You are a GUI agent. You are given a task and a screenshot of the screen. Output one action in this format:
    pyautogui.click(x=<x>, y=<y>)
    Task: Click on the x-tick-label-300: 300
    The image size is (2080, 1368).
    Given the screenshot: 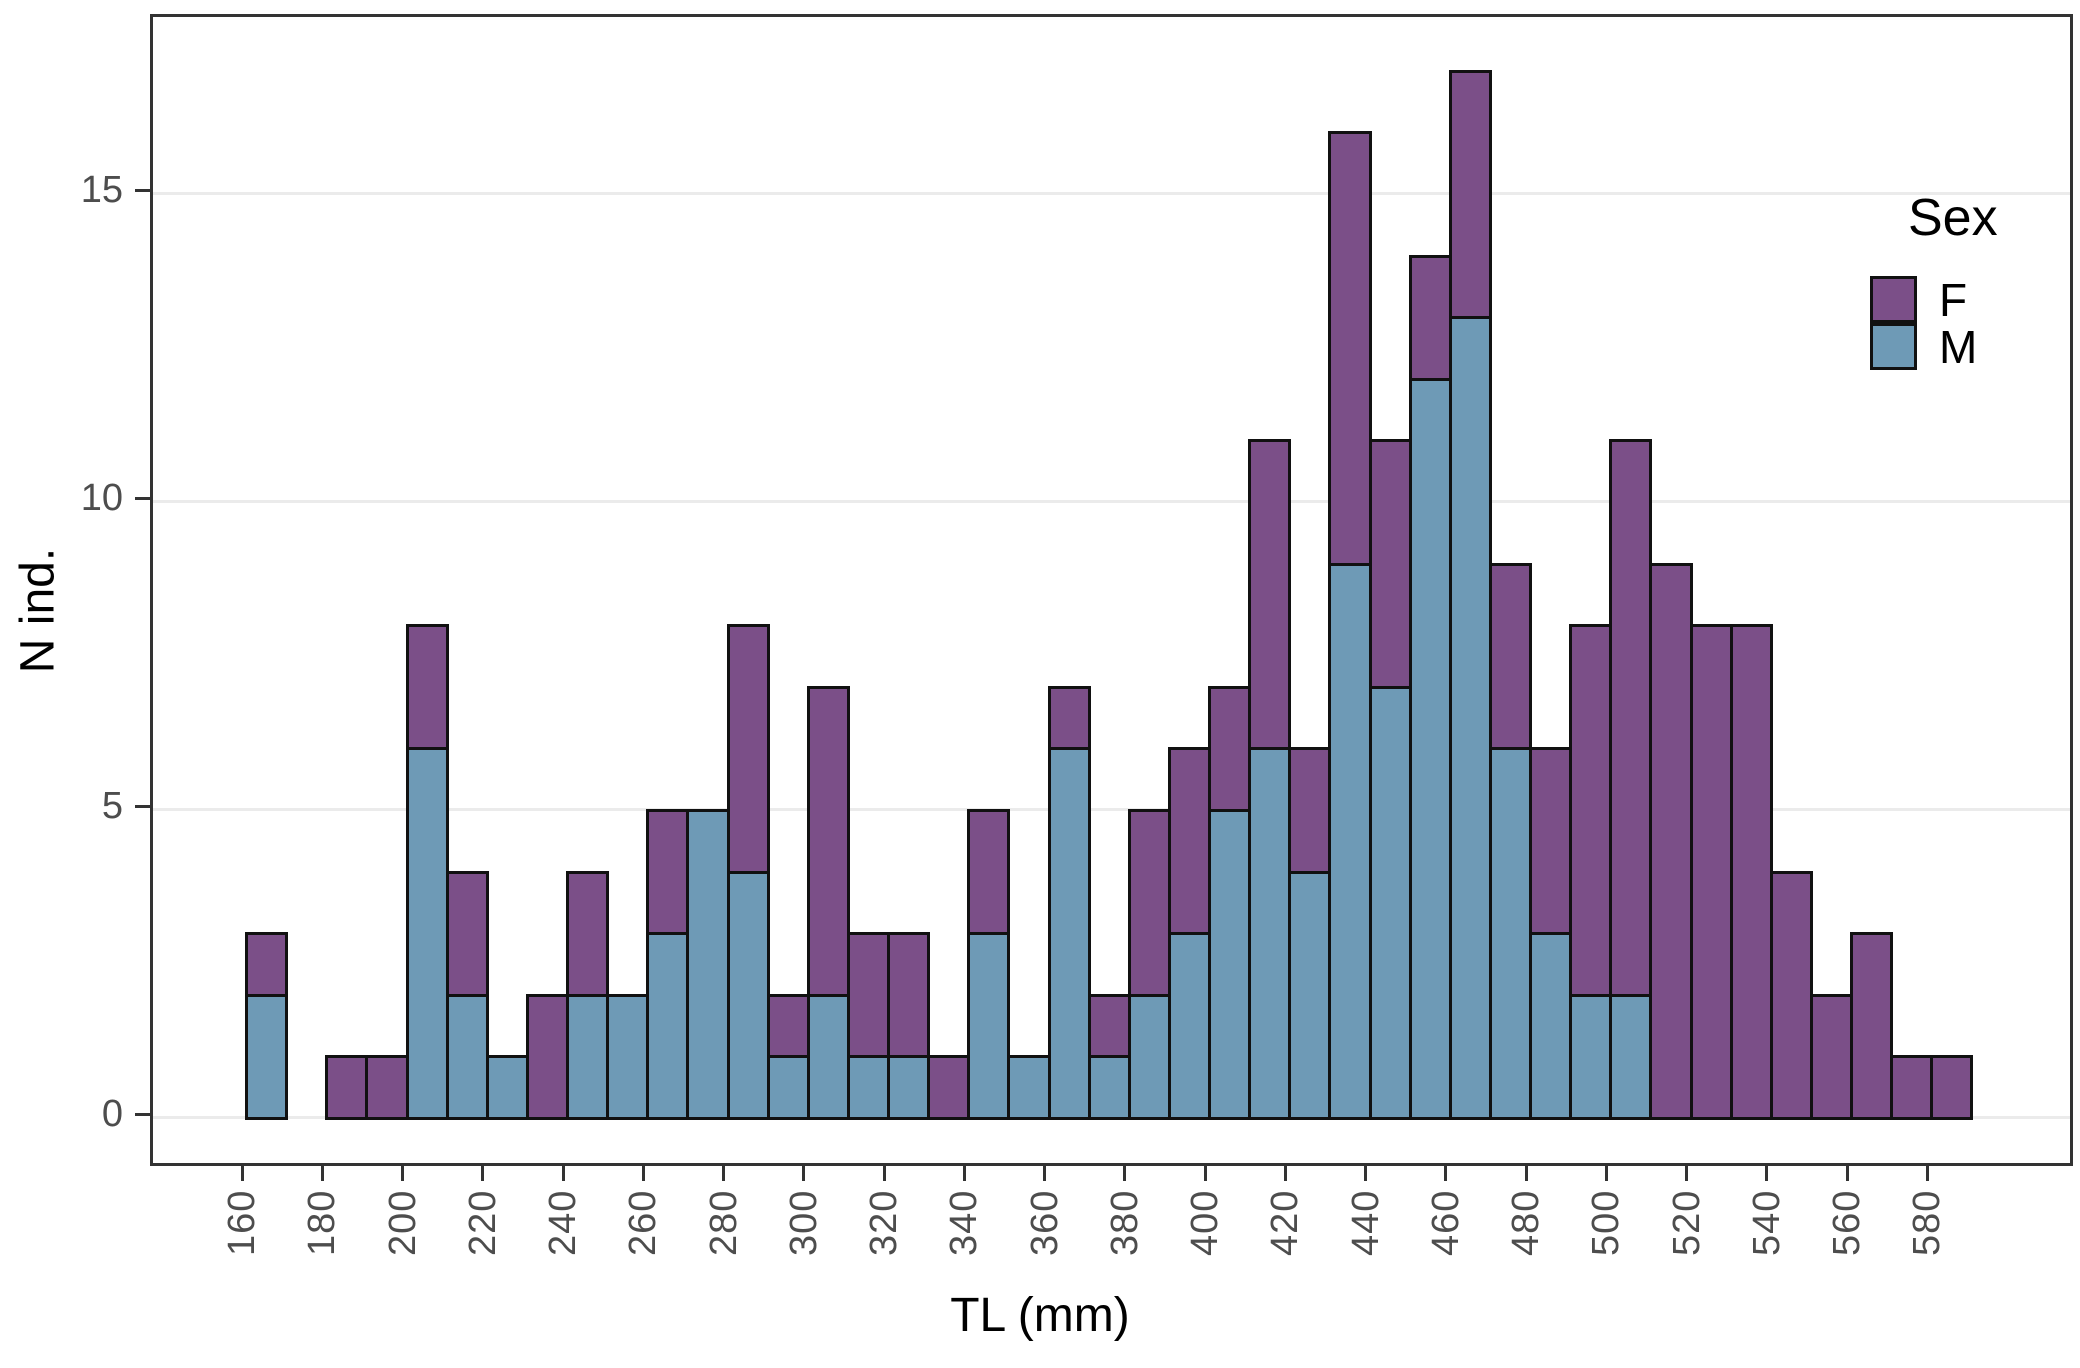 What is the action you would take?
    pyautogui.click(x=803, y=1223)
    